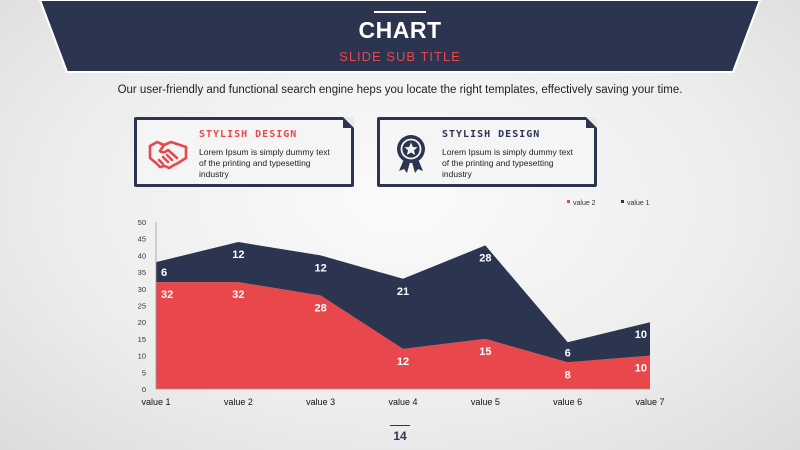 The height and width of the screenshot is (450, 800). Describe the element at coordinates (649, 402) in the screenshot. I see `x-tick-label: value 7` at that location.